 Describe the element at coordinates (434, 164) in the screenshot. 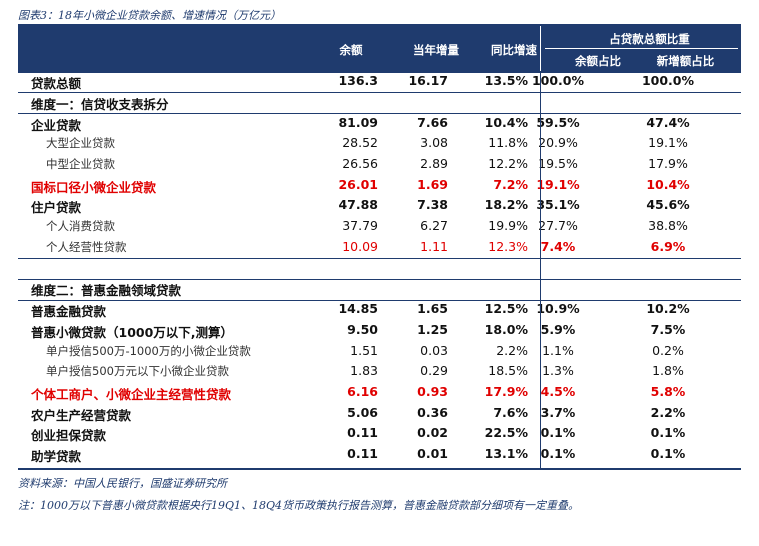

I see `row-value: 2.89` at that location.